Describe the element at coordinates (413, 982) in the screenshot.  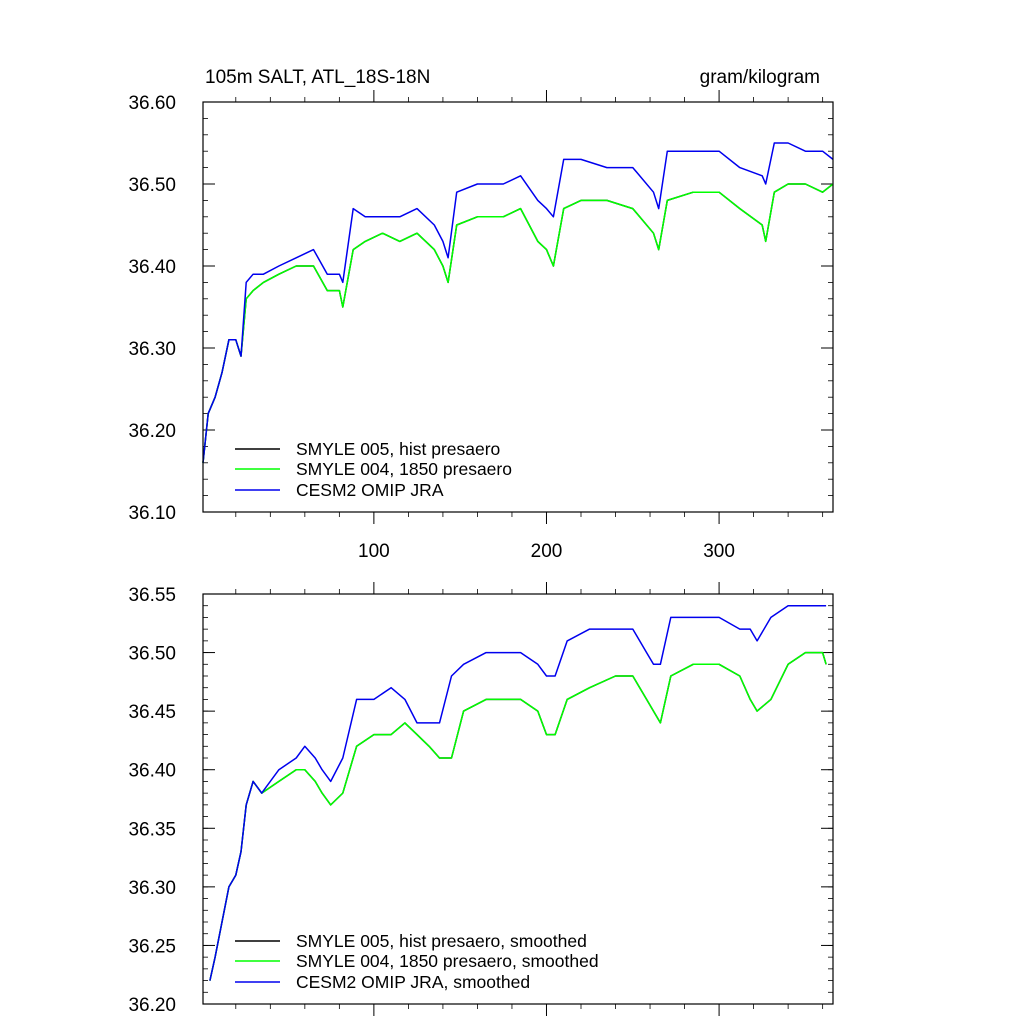
I see `bottom-legend-label-3: CESM2 OMIP JRA, smoothed` at that location.